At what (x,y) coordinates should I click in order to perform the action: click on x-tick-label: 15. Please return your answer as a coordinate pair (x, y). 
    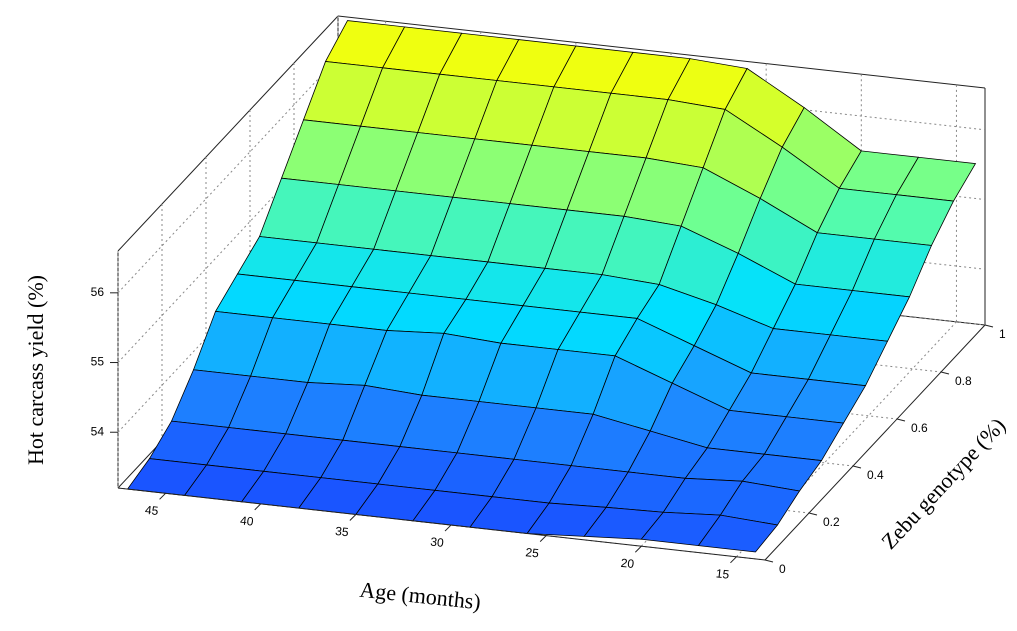
    Looking at the image, I should click on (722, 573).